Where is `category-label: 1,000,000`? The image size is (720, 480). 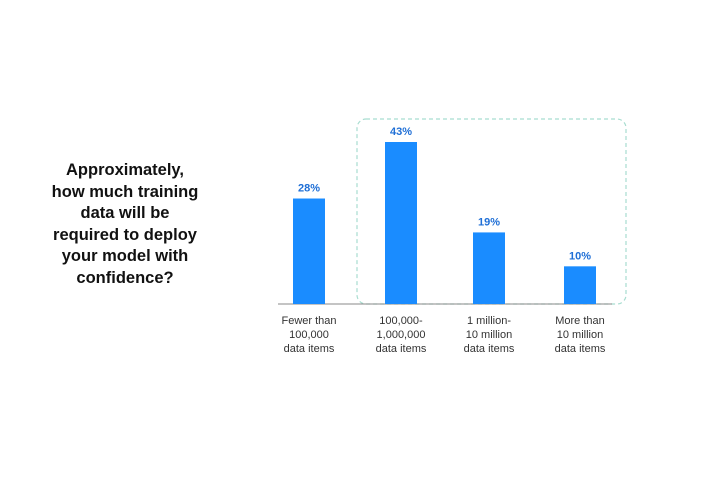
category-label: 1,000,000 is located at coordinates (401, 335).